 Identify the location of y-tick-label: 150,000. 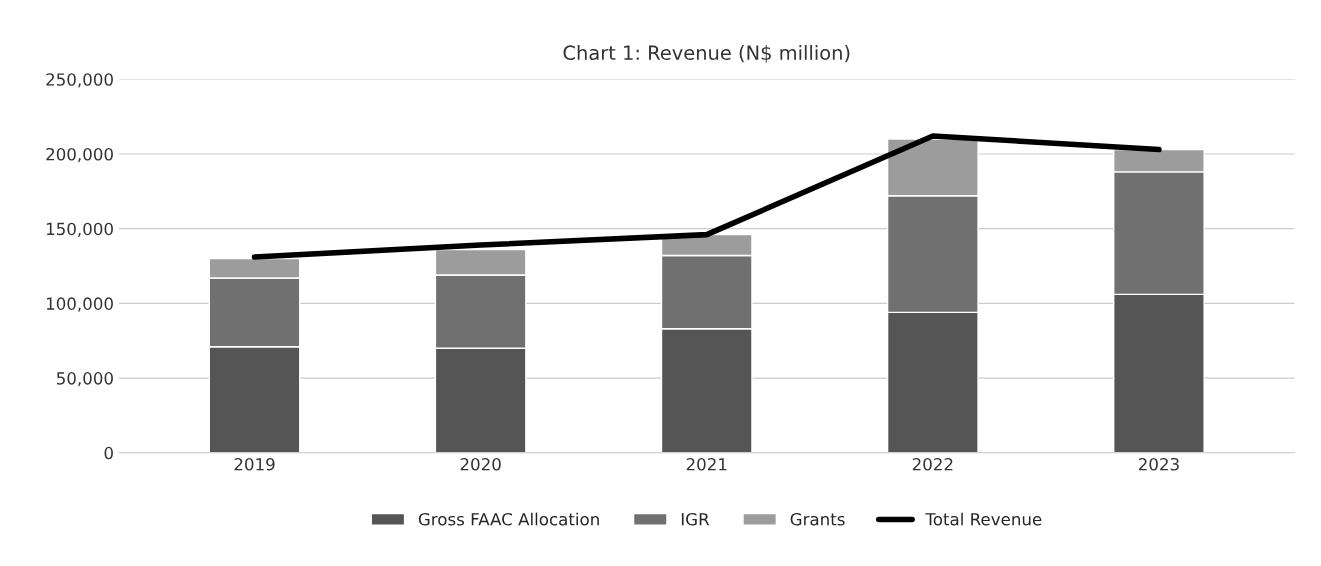
(79, 229).